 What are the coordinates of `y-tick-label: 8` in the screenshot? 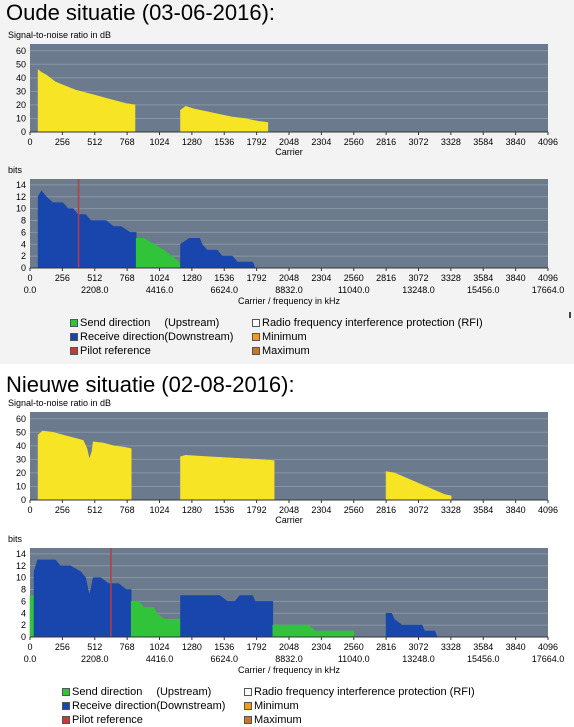 It's located at (23, 221).